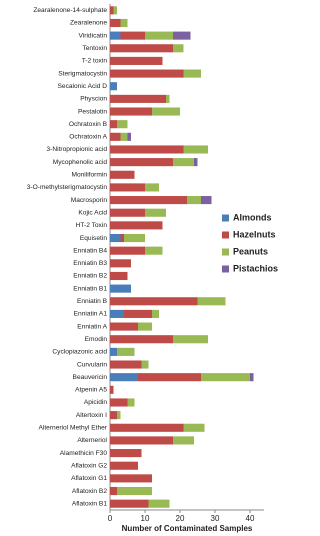  Describe the element at coordinates (95, 61) in the screenshot. I see `y-tick-label: T-2 toxin` at that location.